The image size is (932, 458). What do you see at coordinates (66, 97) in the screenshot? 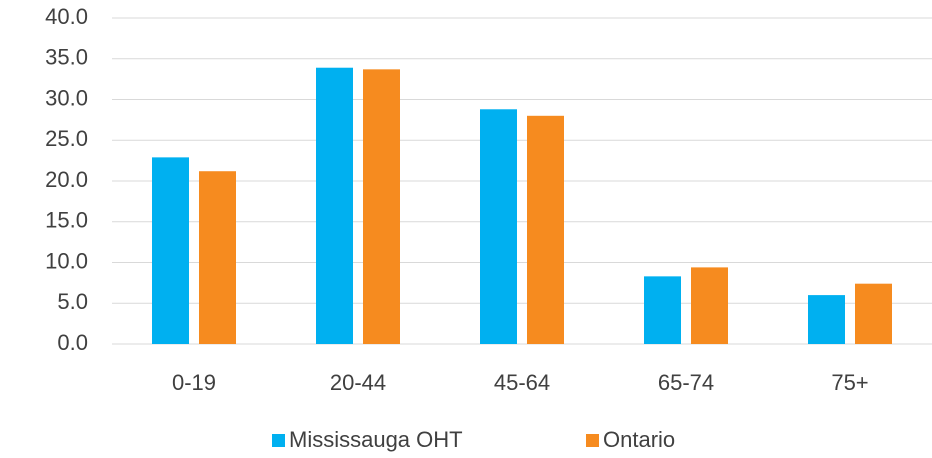
I see `y-tick-label: 30.0` at bounding box center [66, 97].